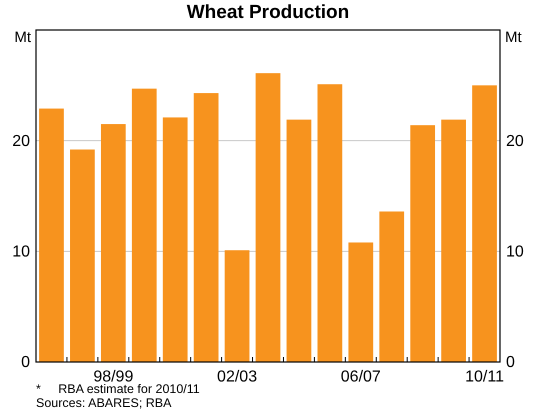  What do you see at coordinates (484, 377) in the screenshot?
I see `x-tick-label: 10/11` at bounding box center [484, 377].